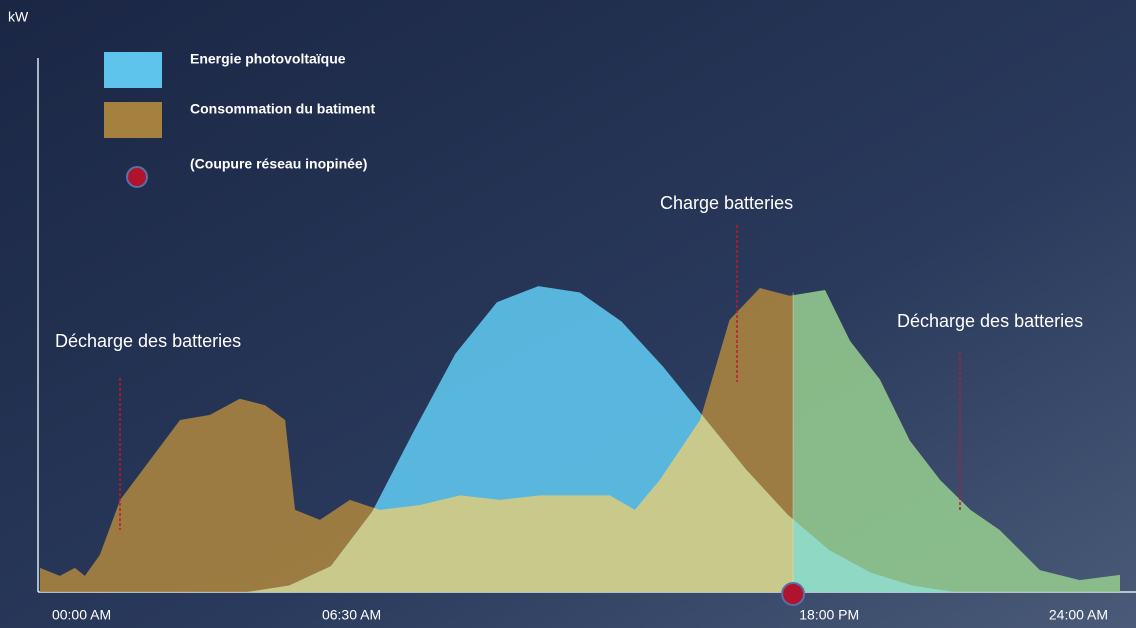 This screenshot has width=1136, height=628. I want to click on legend-label: Energie photovoltaïque, so click(268, 59).